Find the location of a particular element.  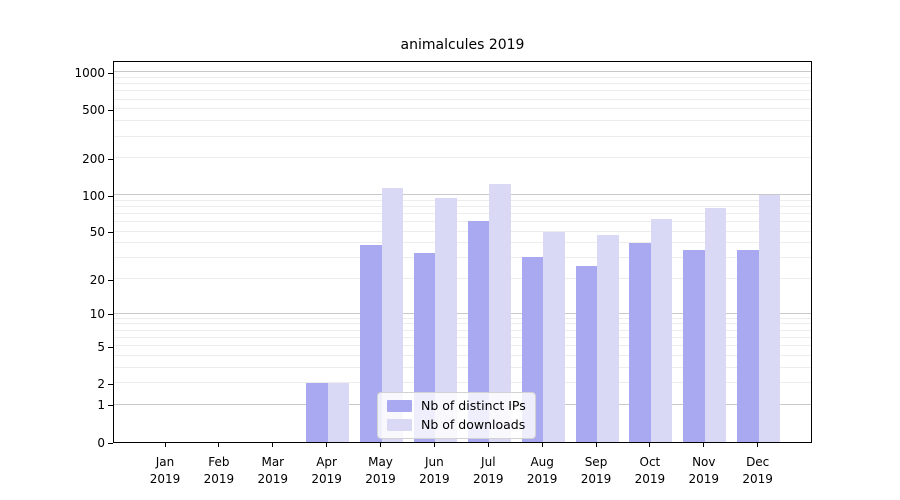

y-tick-label: 100 is located at coordinates (93, 195).